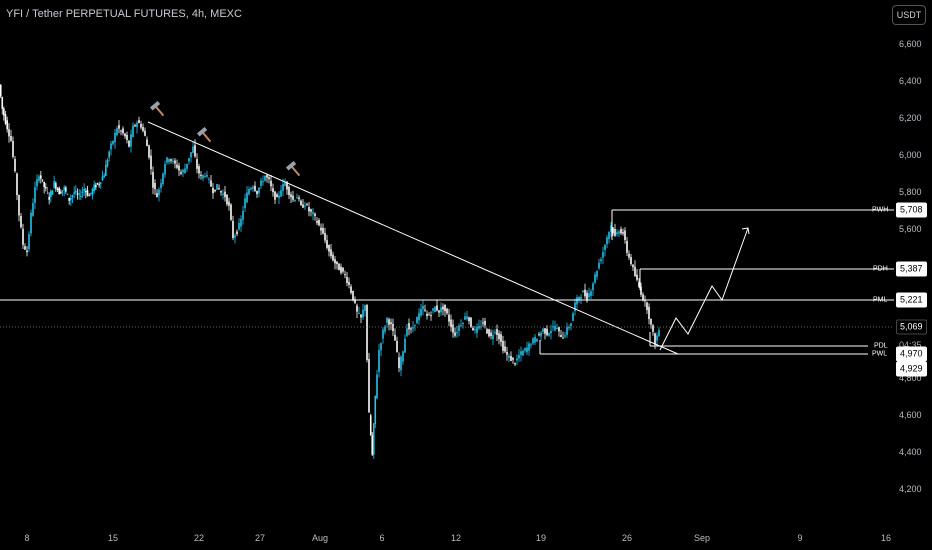  Describe the element at coordinates (910, 44) in the screenshot. I see `y-tick-label: 6,600` at that location.